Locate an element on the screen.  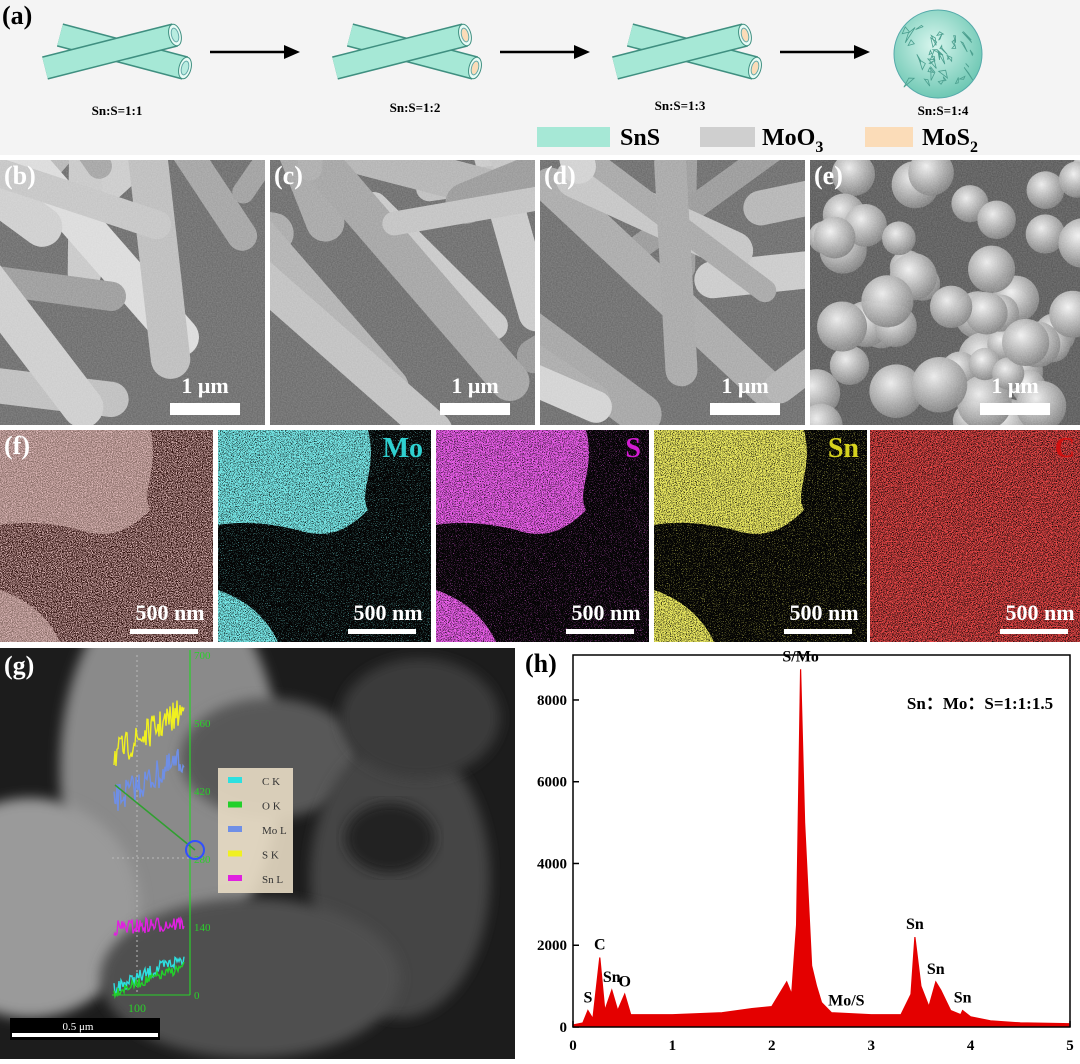
ratio-label: Sn:S=1:2 is located at coordinates (415, 107).